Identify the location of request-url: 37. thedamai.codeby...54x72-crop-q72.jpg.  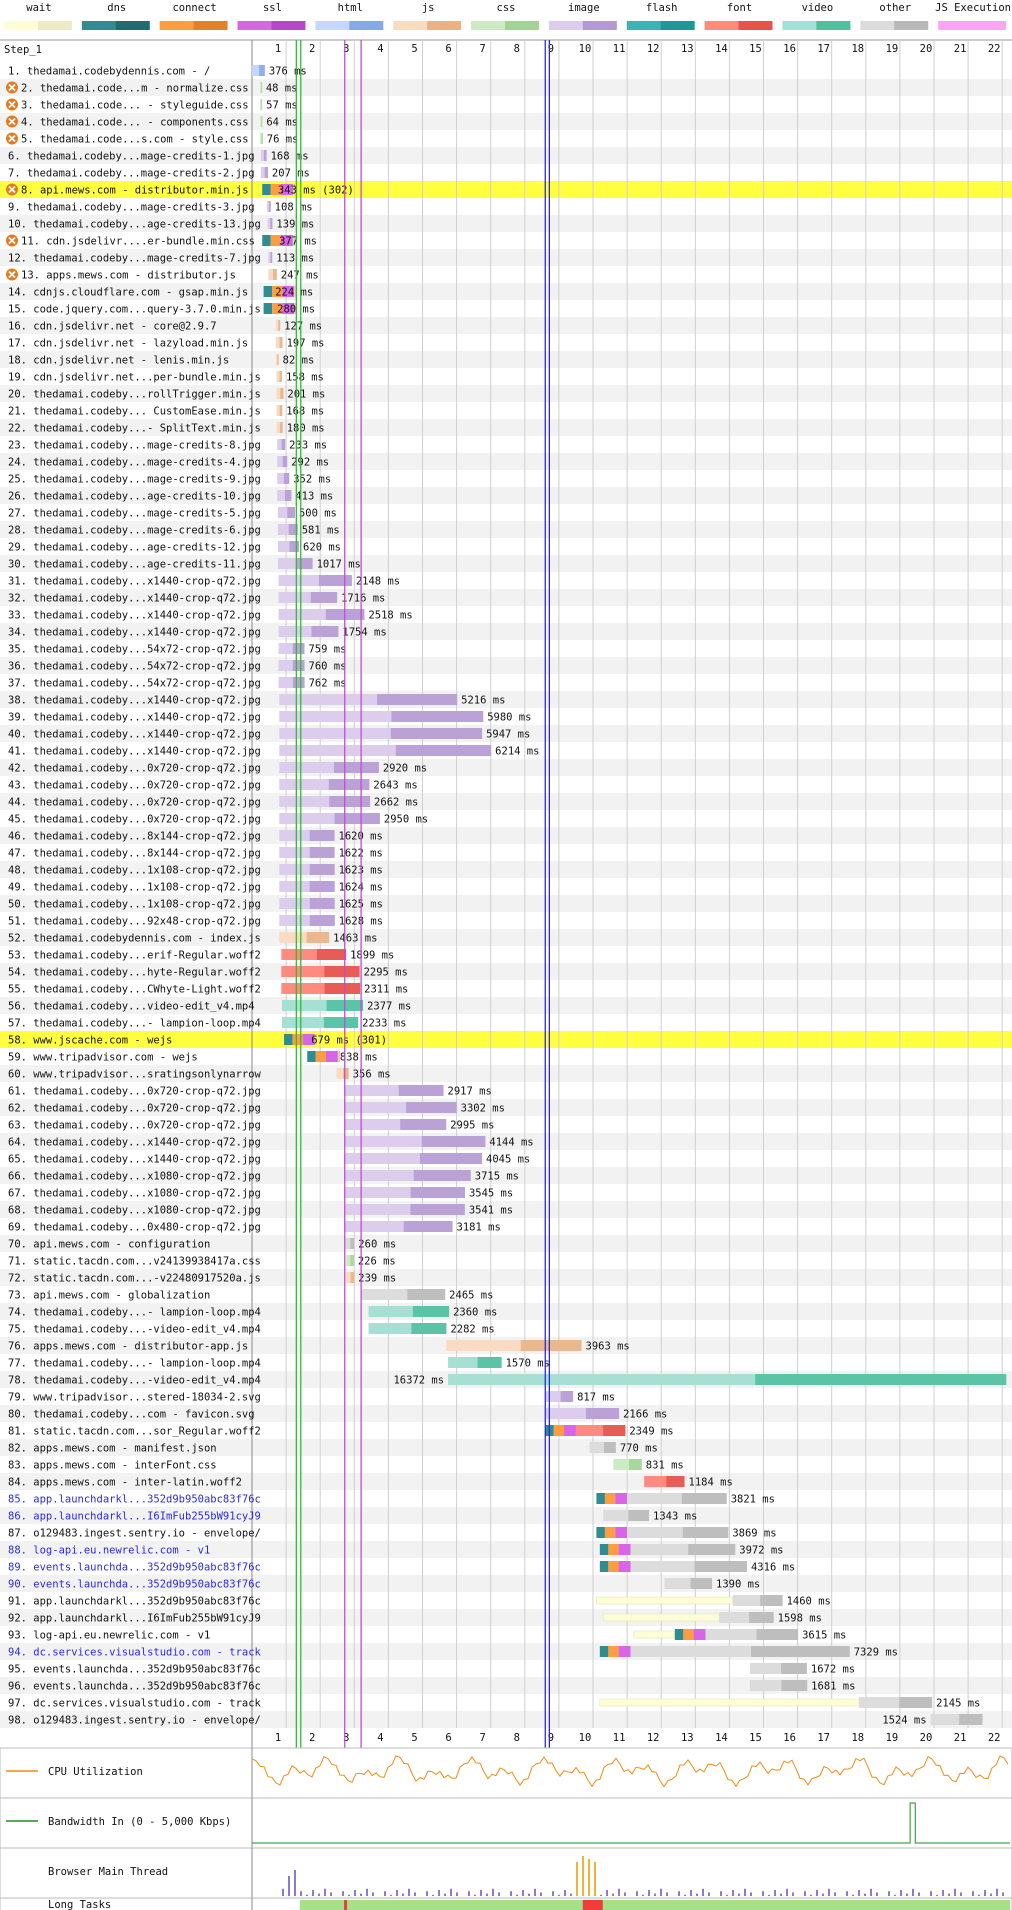
(134, 684).